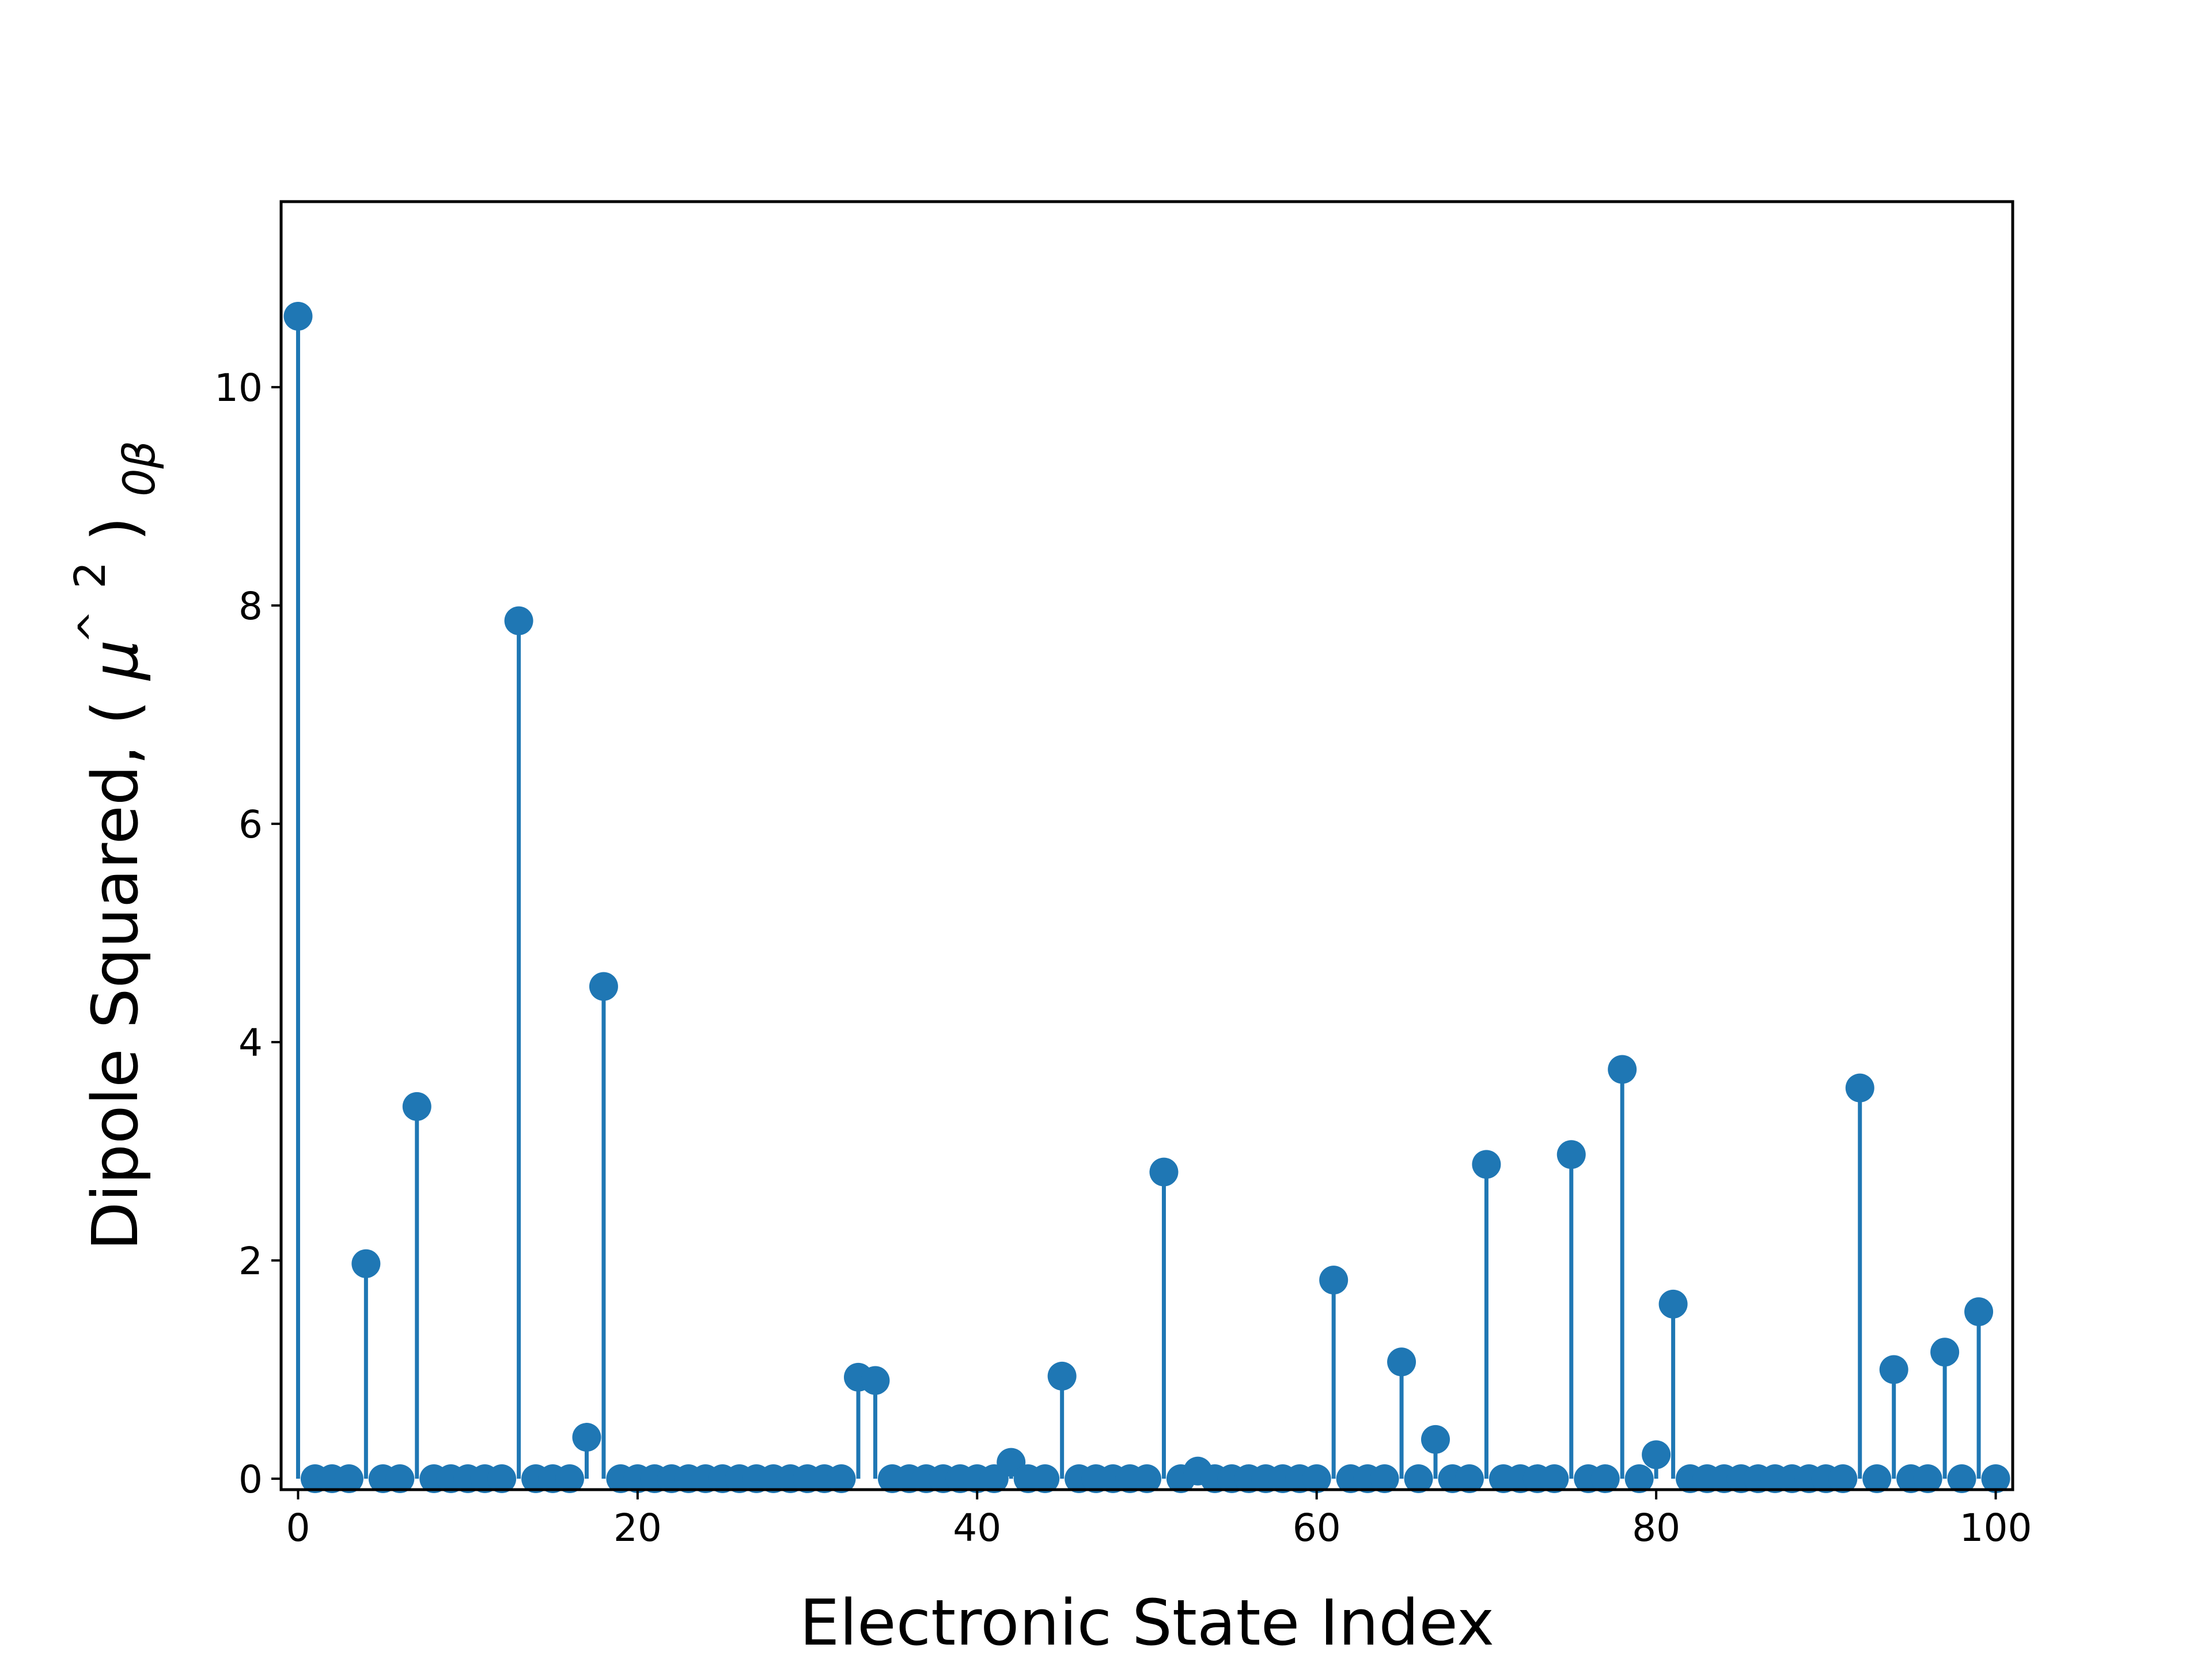 This screenshot has width=2212, height=1659. What do you see at coordinates (250, 1479) in the screenshot?
I see `y-tick-label-0: 0` at bounding box center [250, 1479].